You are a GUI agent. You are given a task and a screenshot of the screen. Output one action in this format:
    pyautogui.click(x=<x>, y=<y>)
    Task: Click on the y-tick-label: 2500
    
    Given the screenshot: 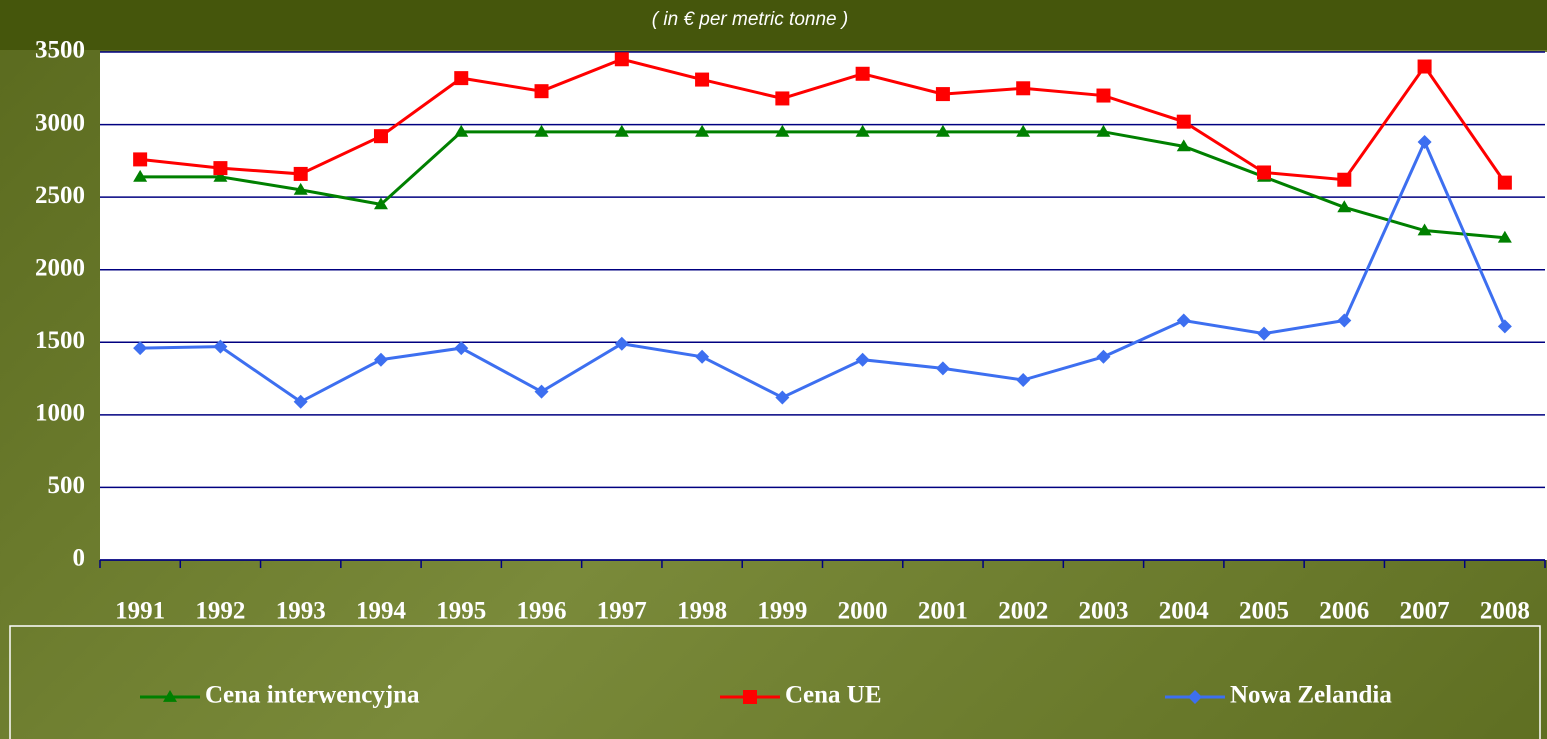 What is the action you would take?
    pyautogui.click(x=60, y=195)
    